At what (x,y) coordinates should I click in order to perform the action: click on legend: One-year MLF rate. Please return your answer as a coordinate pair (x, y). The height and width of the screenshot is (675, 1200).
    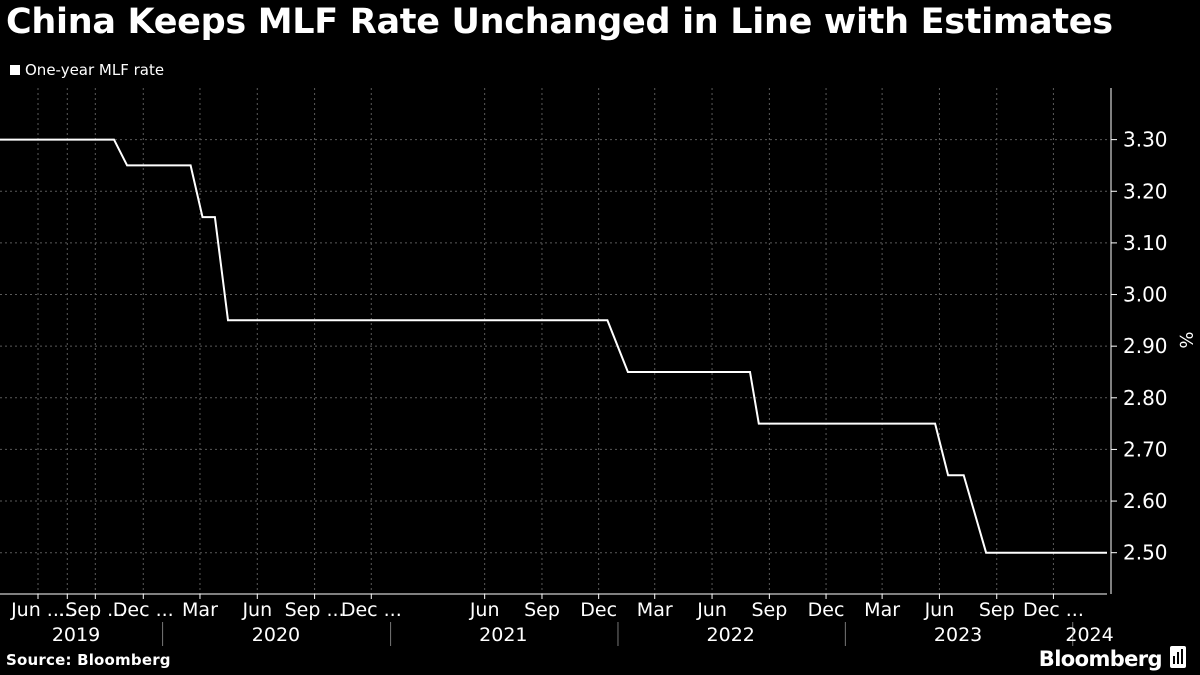
    Looking at the image, I should click on (87, 70).